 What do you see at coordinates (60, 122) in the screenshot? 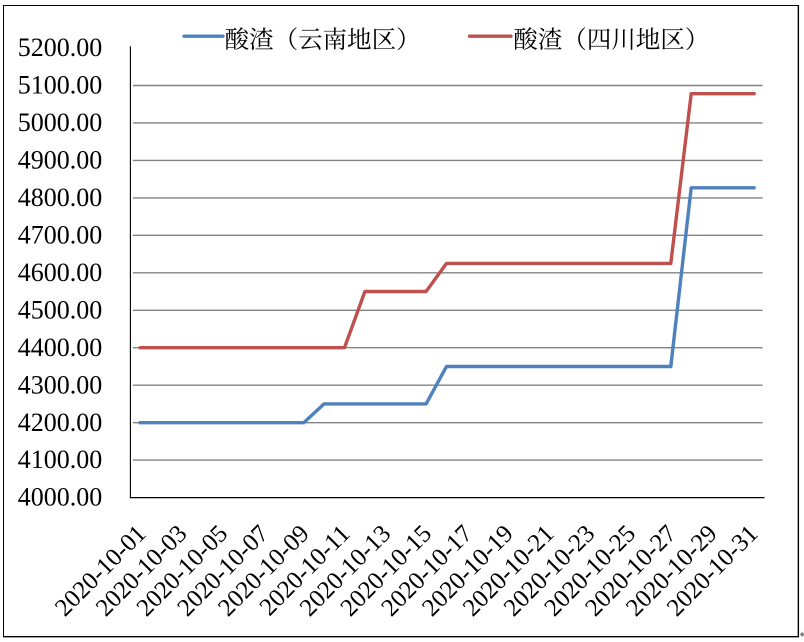
I see `svg-text: 5000.00` at bounding box center [60, 122].